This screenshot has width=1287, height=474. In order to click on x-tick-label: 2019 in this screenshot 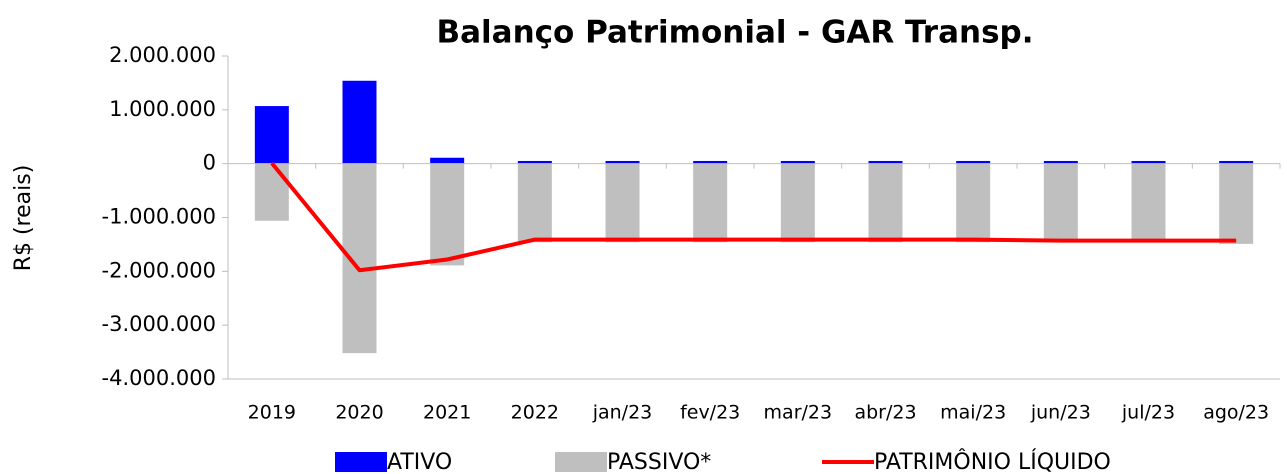, I will do `click(272, 413)`.